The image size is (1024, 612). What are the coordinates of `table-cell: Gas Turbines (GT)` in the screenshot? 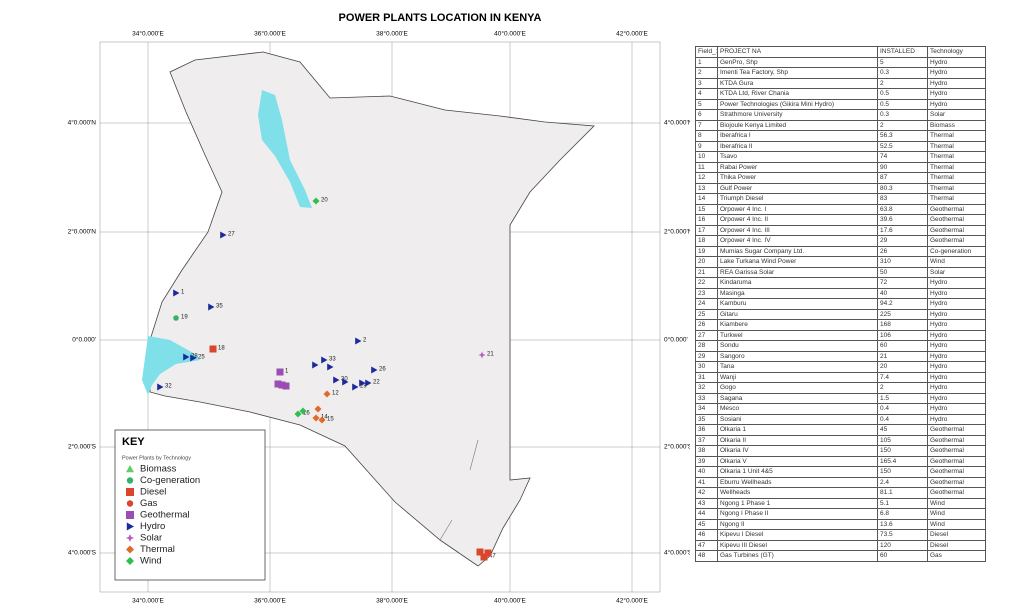 It's located at (797, 556).